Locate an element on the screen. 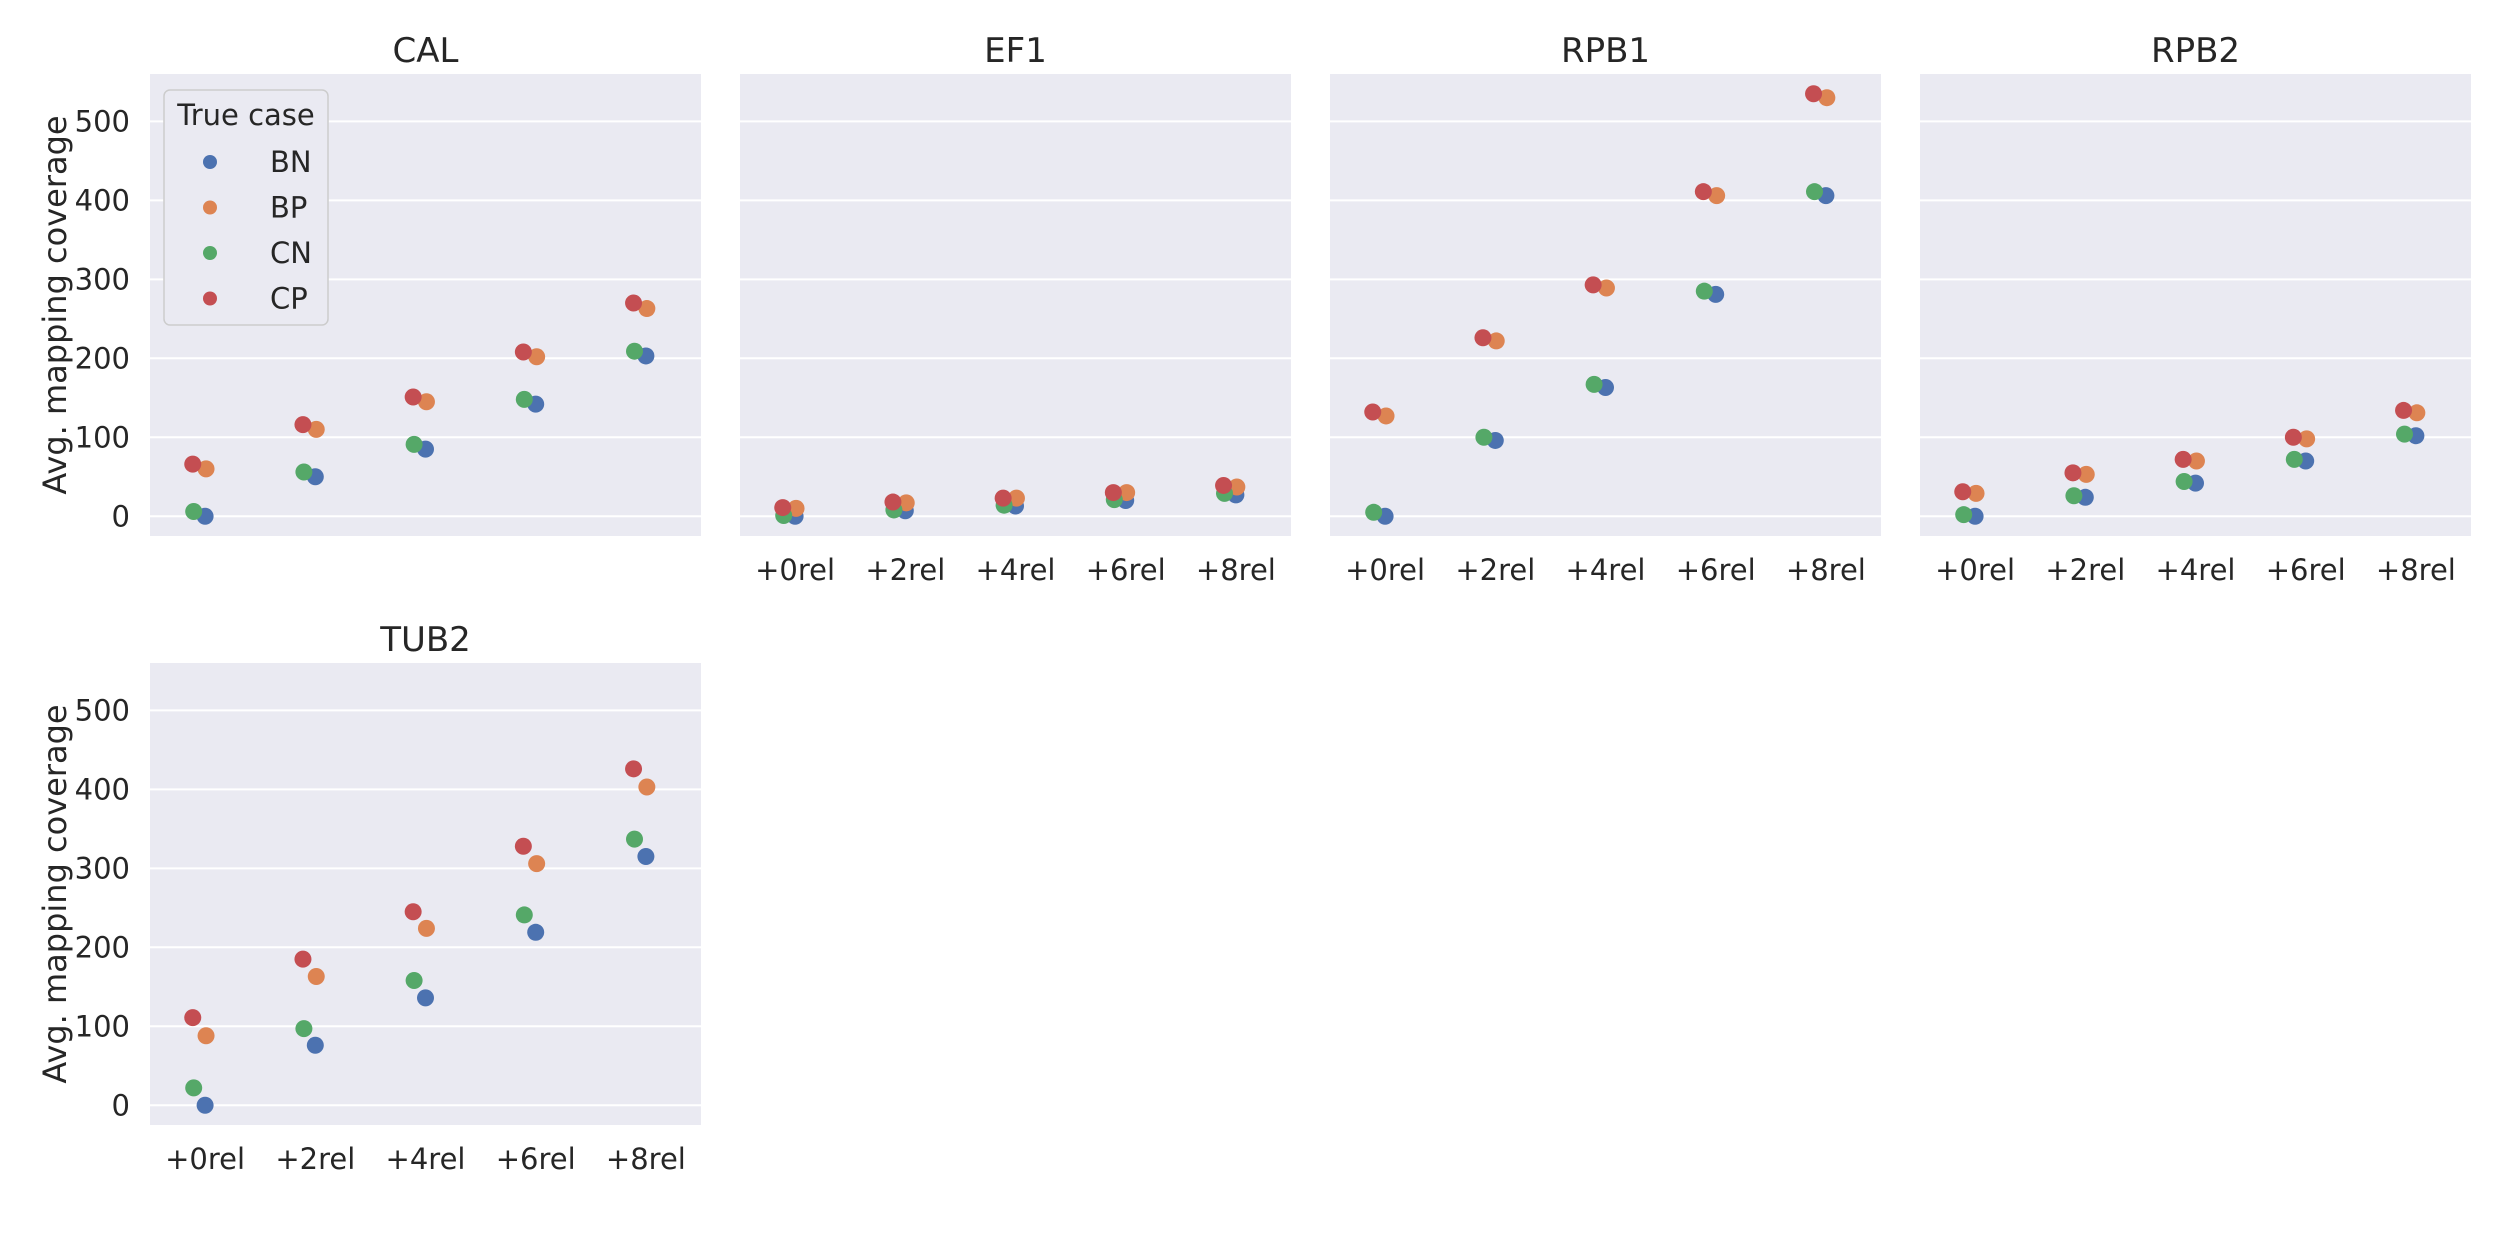  legend-label: BN is located at coordinates (291, 162).